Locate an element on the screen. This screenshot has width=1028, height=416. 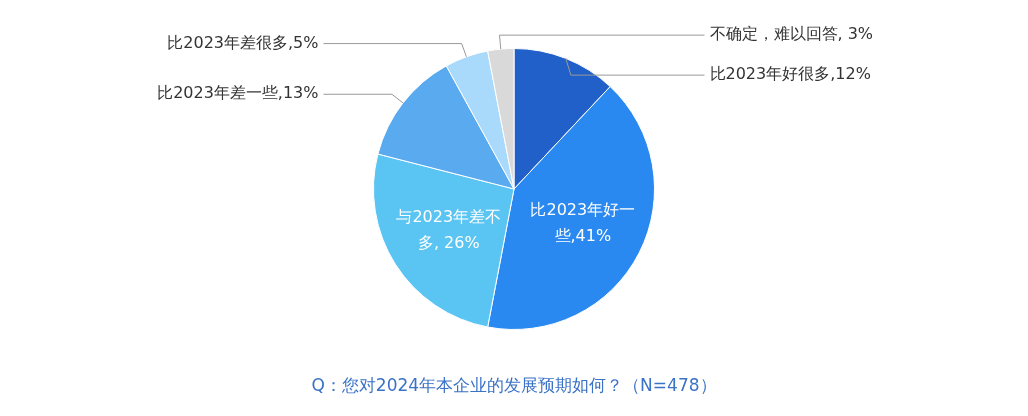
slice-label: 与2023年差不多, 26% is located at coordinates (449, 229).